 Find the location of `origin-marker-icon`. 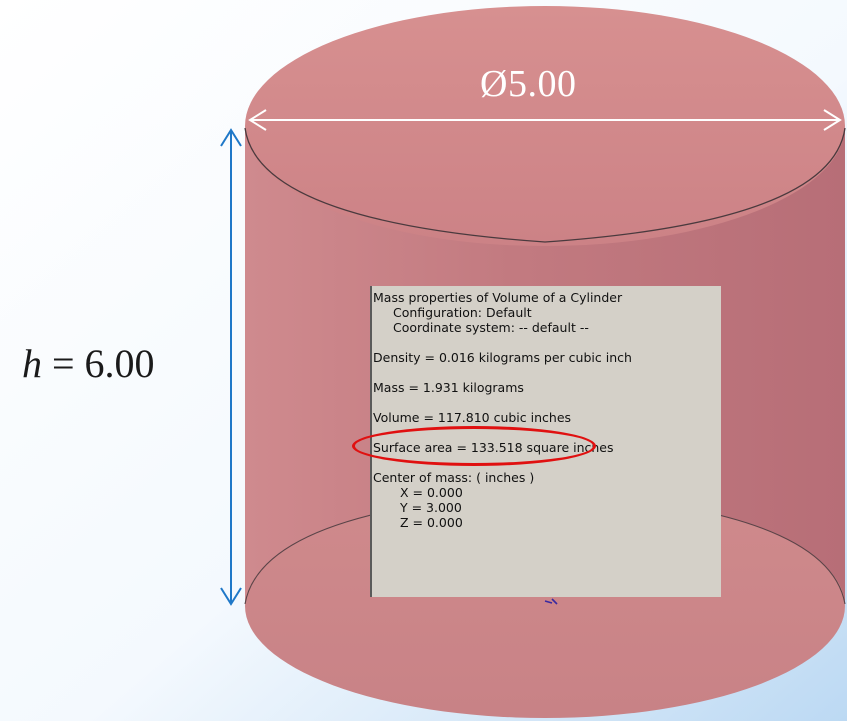

origin-marker-icon is located at coordinates (551, 601).